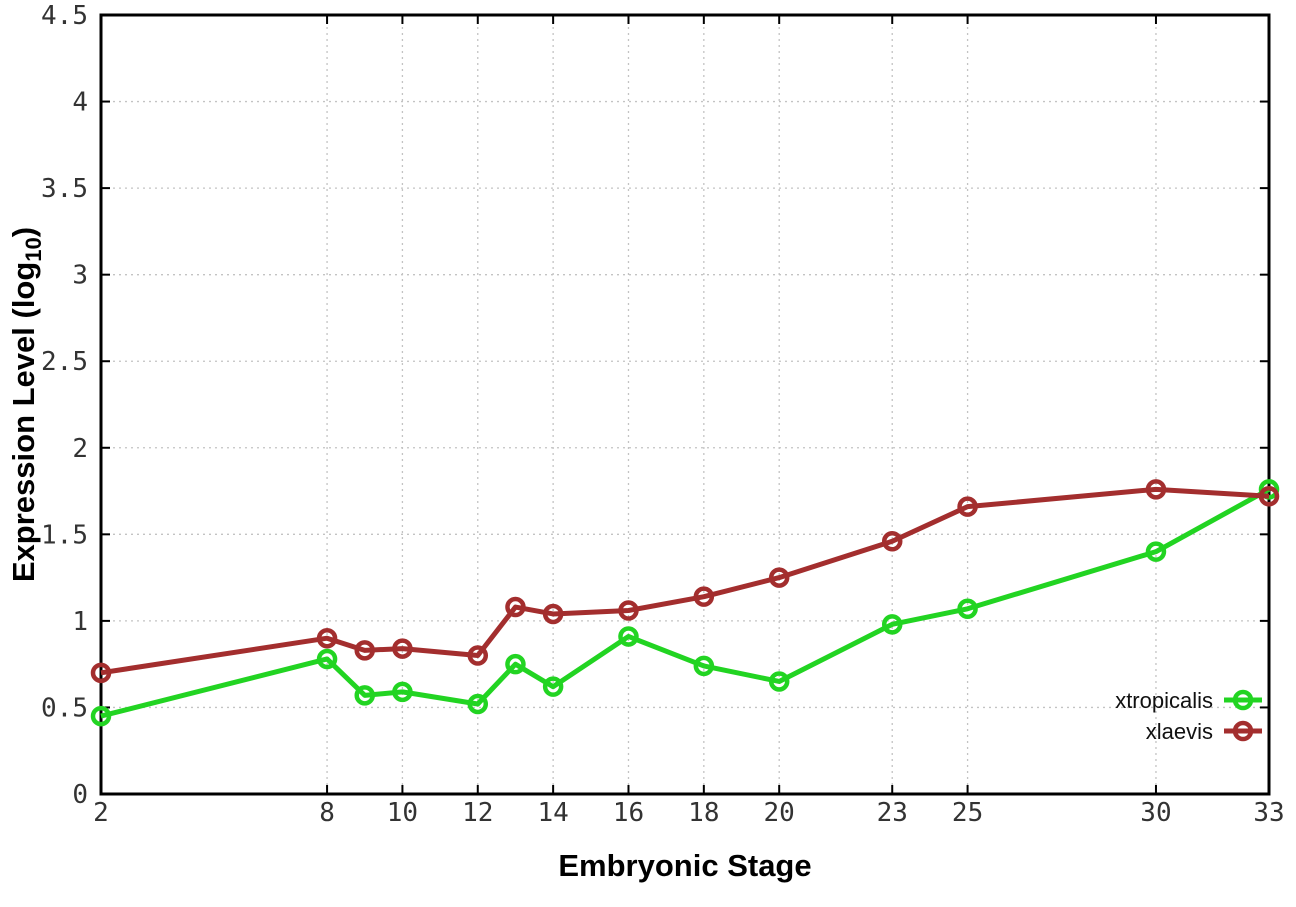 This screenshot has height=907, width=1296. Describe the element at coordinates (327, 813) in the screenshot. I see `x-tick-label: 8` at that location.